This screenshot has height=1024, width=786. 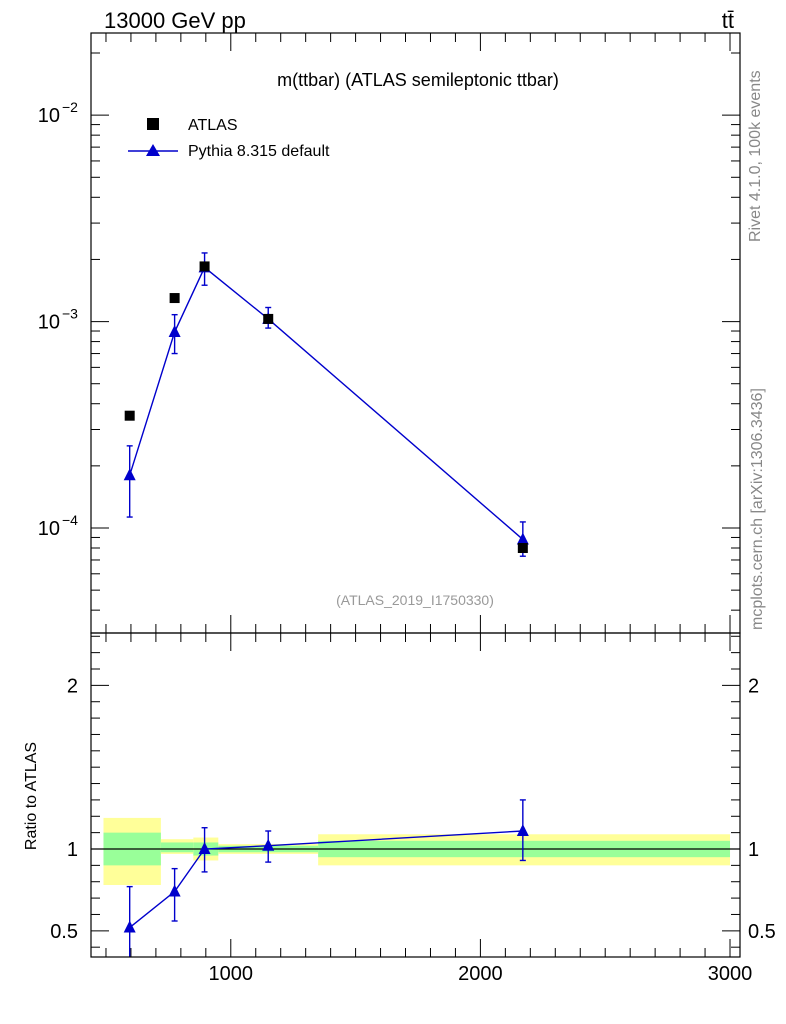 I want to click on ratio-xtick-label: 3000, so click(x=730, y=974).